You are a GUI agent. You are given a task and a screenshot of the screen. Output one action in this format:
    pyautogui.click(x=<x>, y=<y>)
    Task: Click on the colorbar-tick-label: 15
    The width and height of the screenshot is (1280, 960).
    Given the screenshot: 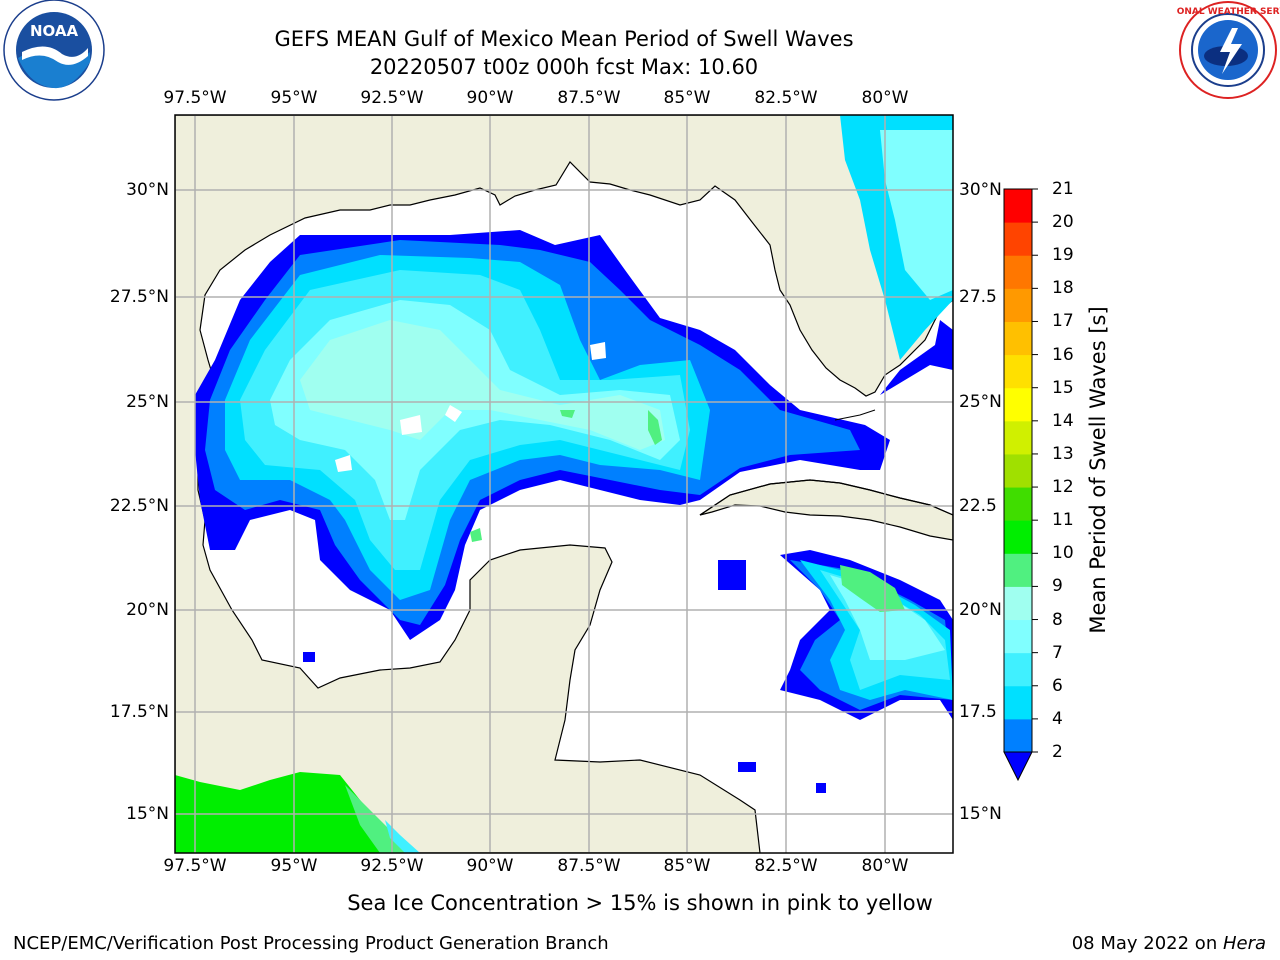 What is the action you would take?
    pyautogui.click(x=1063, y=387)
    